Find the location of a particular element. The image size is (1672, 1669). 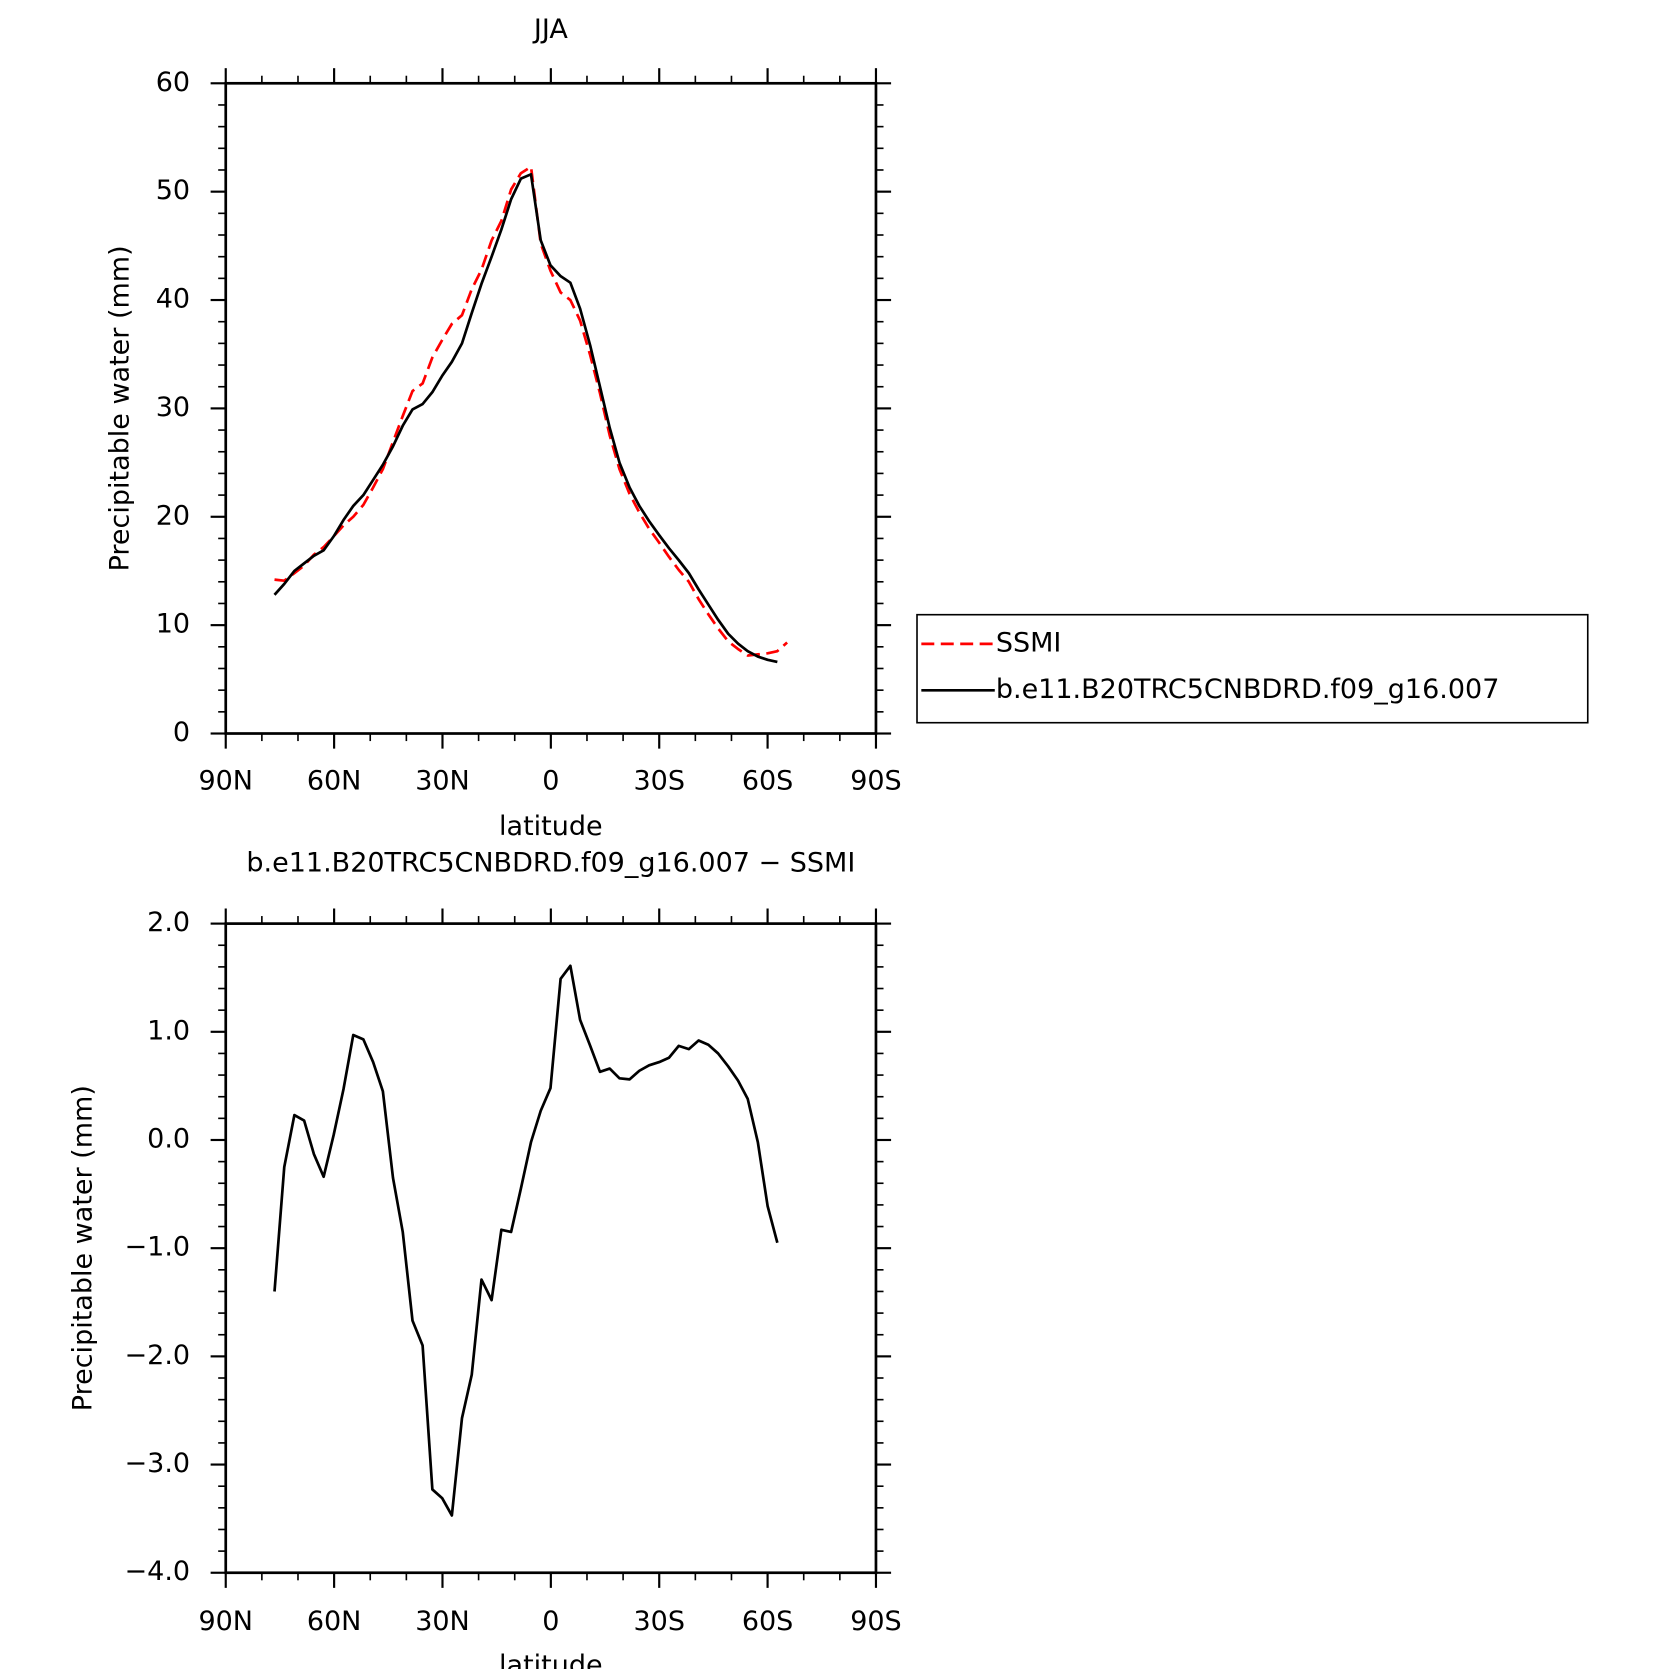

chart-title: b.e11.B20TRC5CNBDRD.f09_g16.007 − SSMI is located at coordinates (550, 863).